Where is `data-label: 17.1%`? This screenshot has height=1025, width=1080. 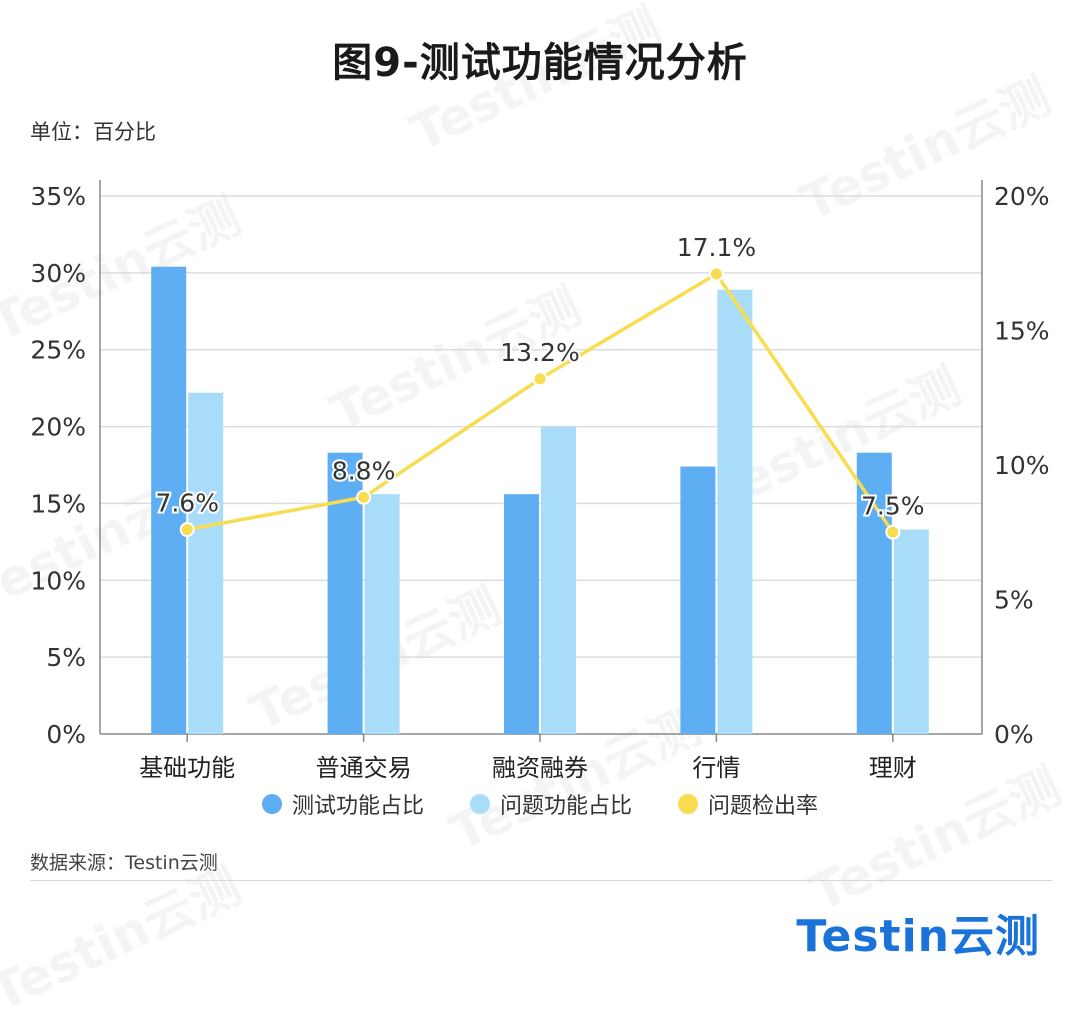
data-label: 17.1% is located at coordinates (716, 247).